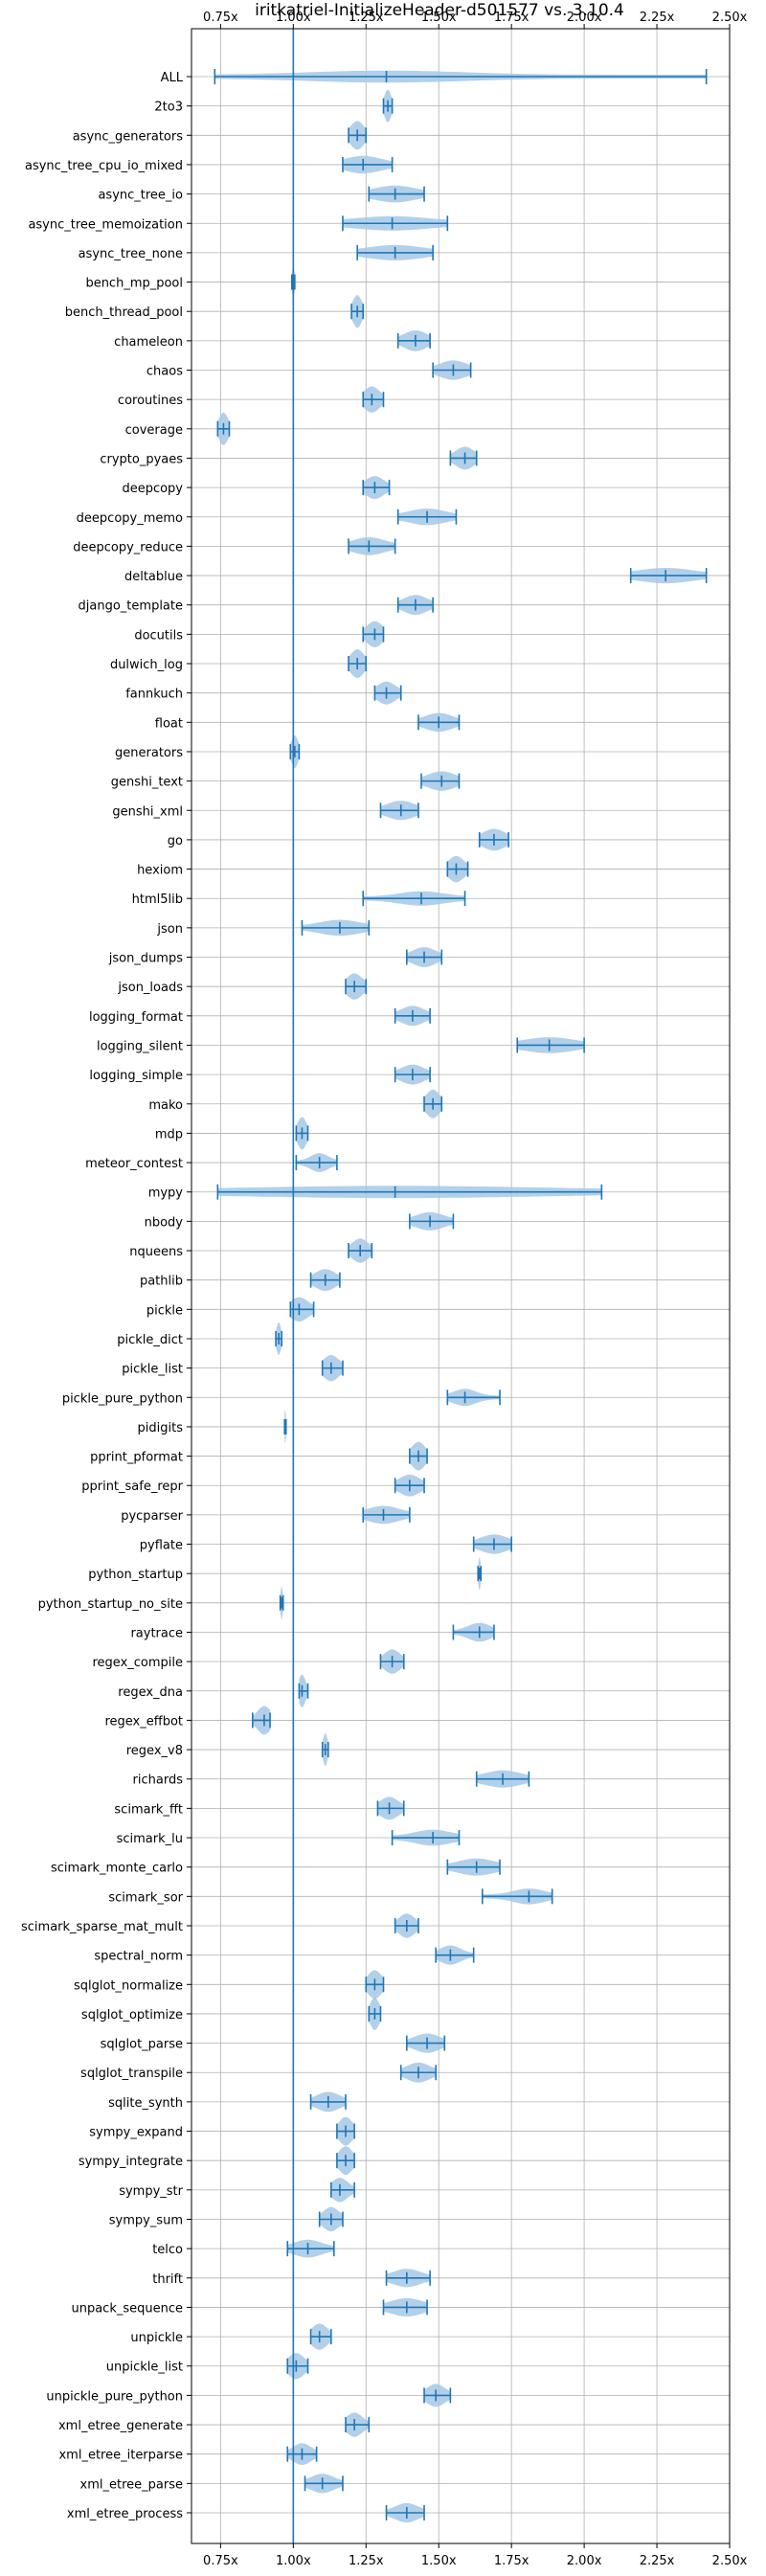  What do you see at coordinates (137, 1458) in the screenshot?
I see `y-tick-label: pprint_pformat` at bounding box center [137, 1458].